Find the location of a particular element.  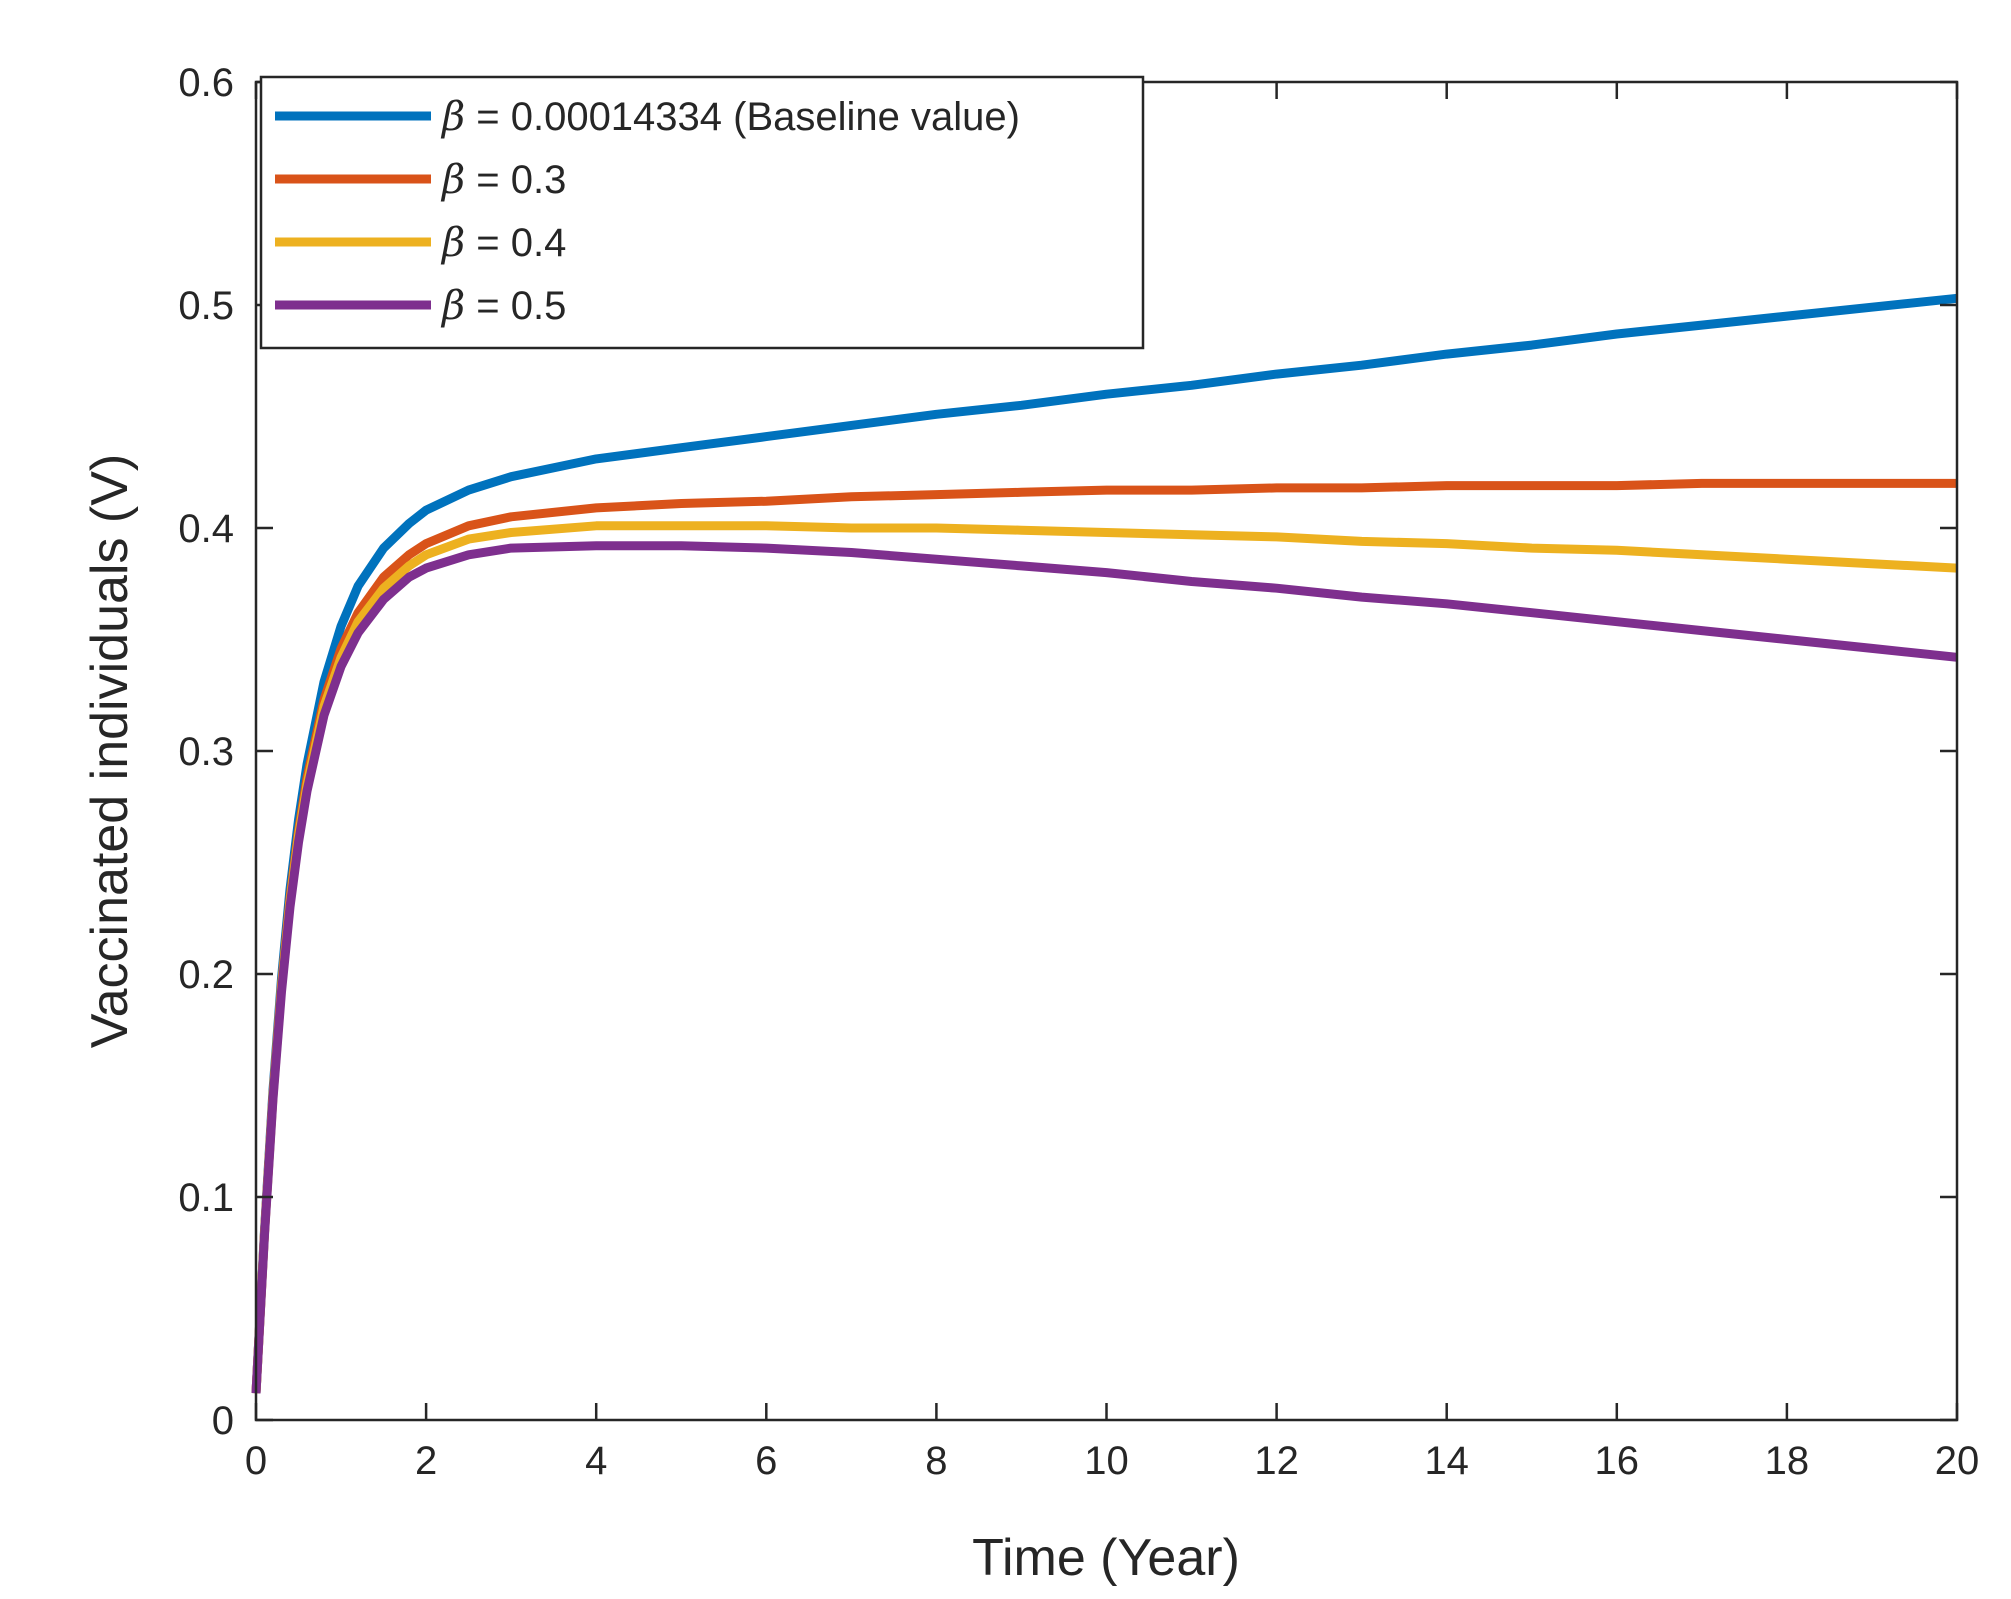

x-tick-label-2: 4 is located at coordinates (596, 1461).